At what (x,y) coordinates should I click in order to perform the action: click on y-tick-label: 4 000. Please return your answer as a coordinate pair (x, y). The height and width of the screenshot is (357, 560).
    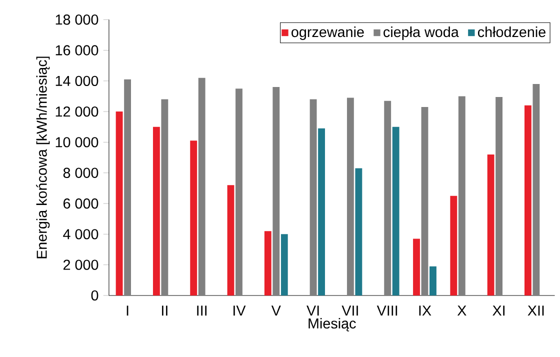
    Looking at the image, I should click on (80, 234).